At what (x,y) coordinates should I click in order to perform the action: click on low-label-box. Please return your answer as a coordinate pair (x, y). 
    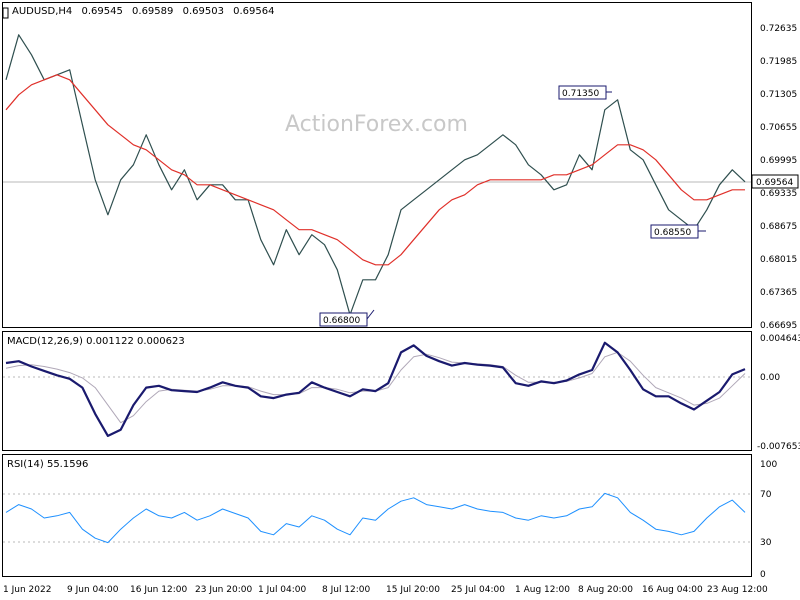
    Looking at the image, I should click on (343, 319).